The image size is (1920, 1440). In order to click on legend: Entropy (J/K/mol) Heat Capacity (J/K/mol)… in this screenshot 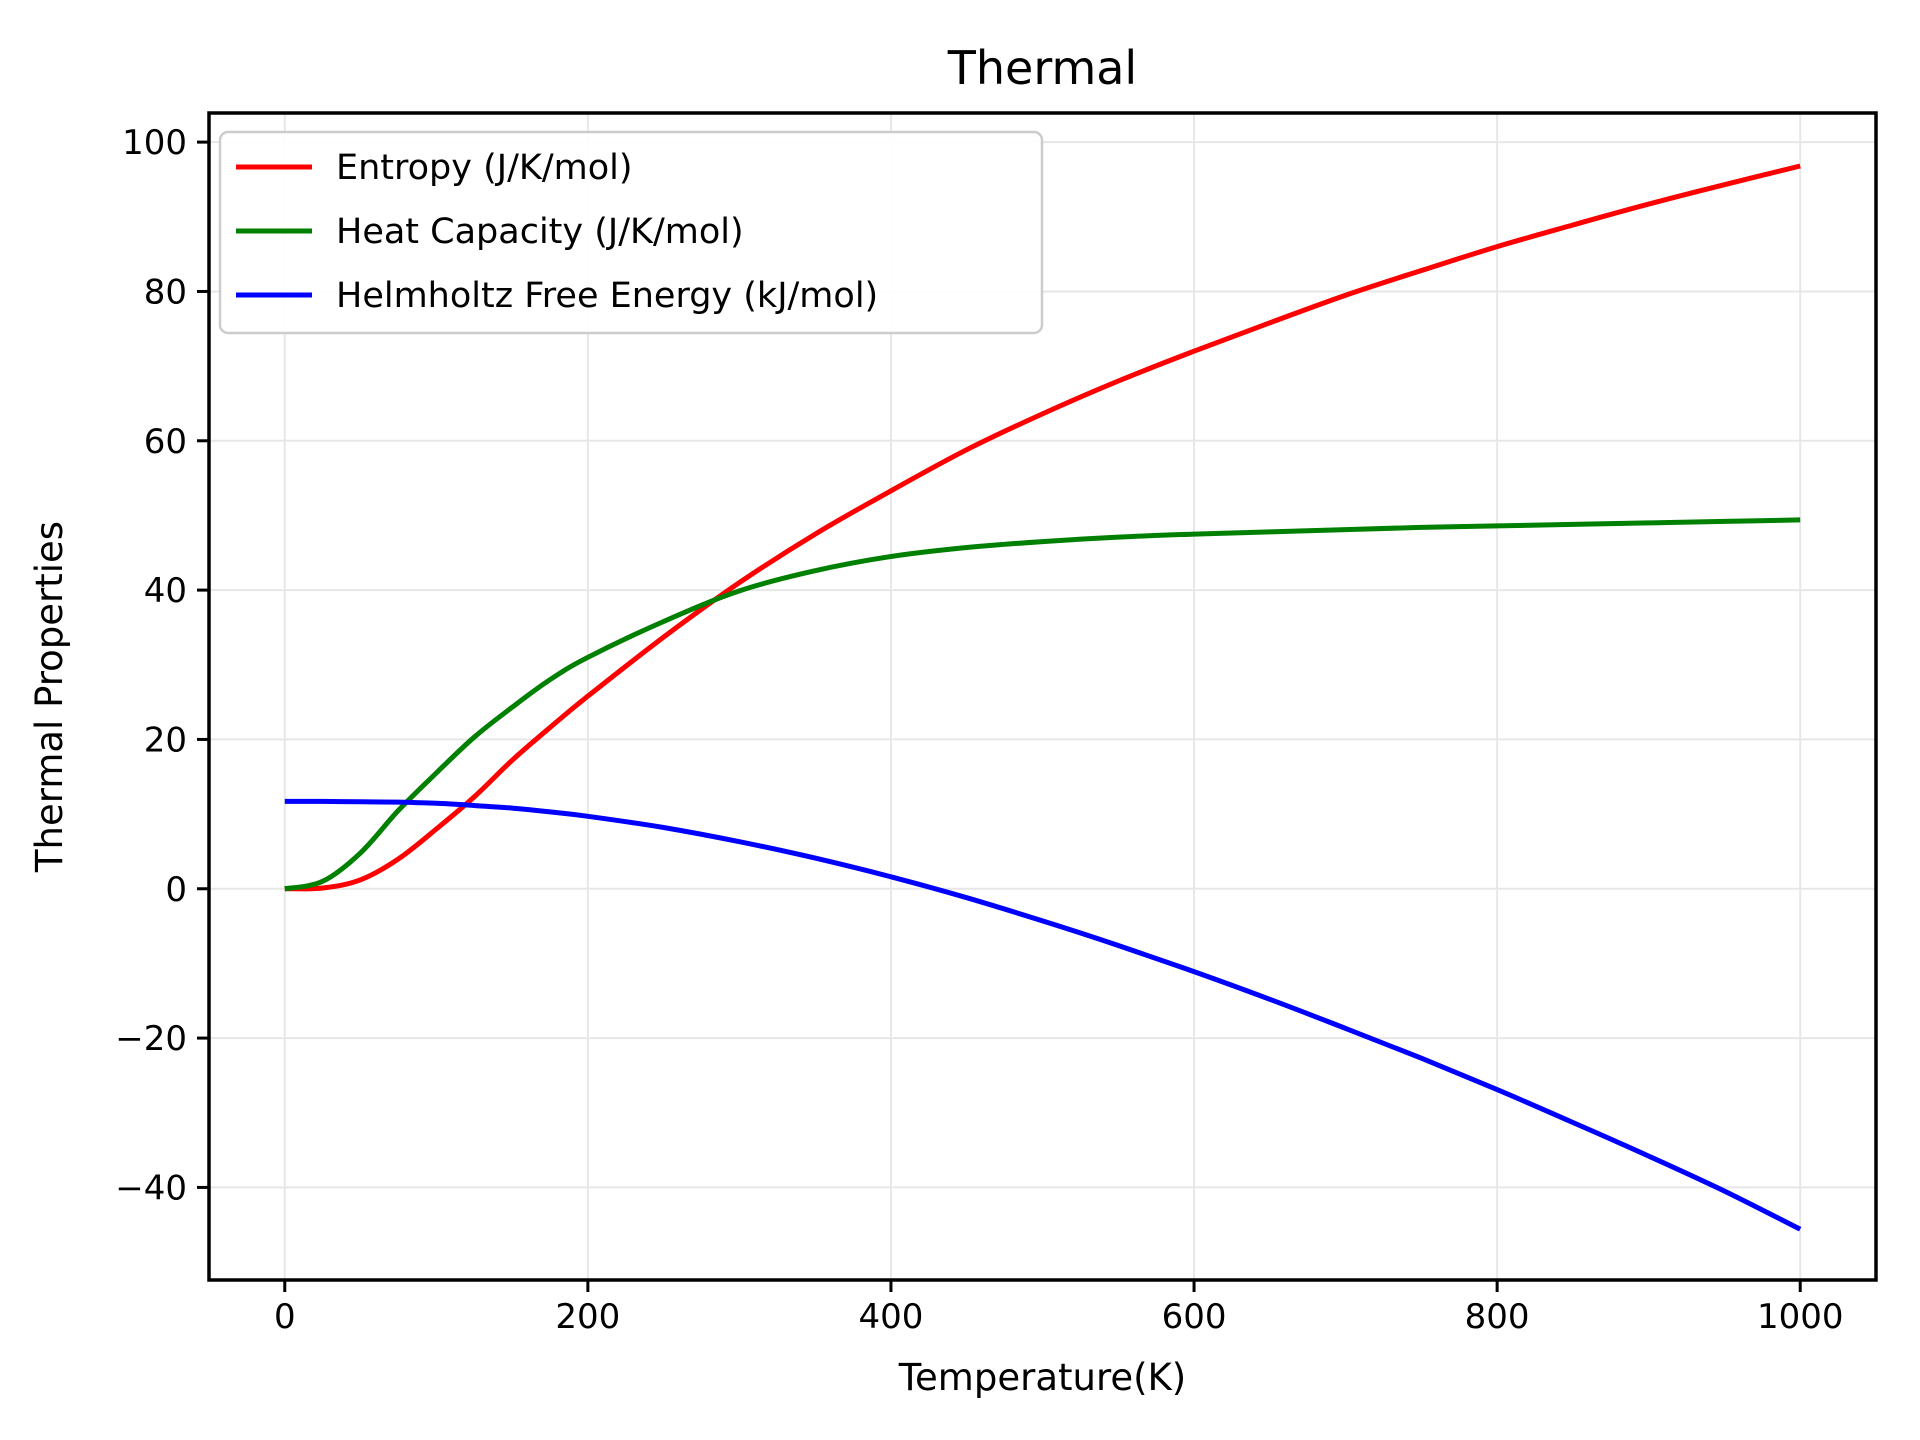, I will do `click(631, 232)`.